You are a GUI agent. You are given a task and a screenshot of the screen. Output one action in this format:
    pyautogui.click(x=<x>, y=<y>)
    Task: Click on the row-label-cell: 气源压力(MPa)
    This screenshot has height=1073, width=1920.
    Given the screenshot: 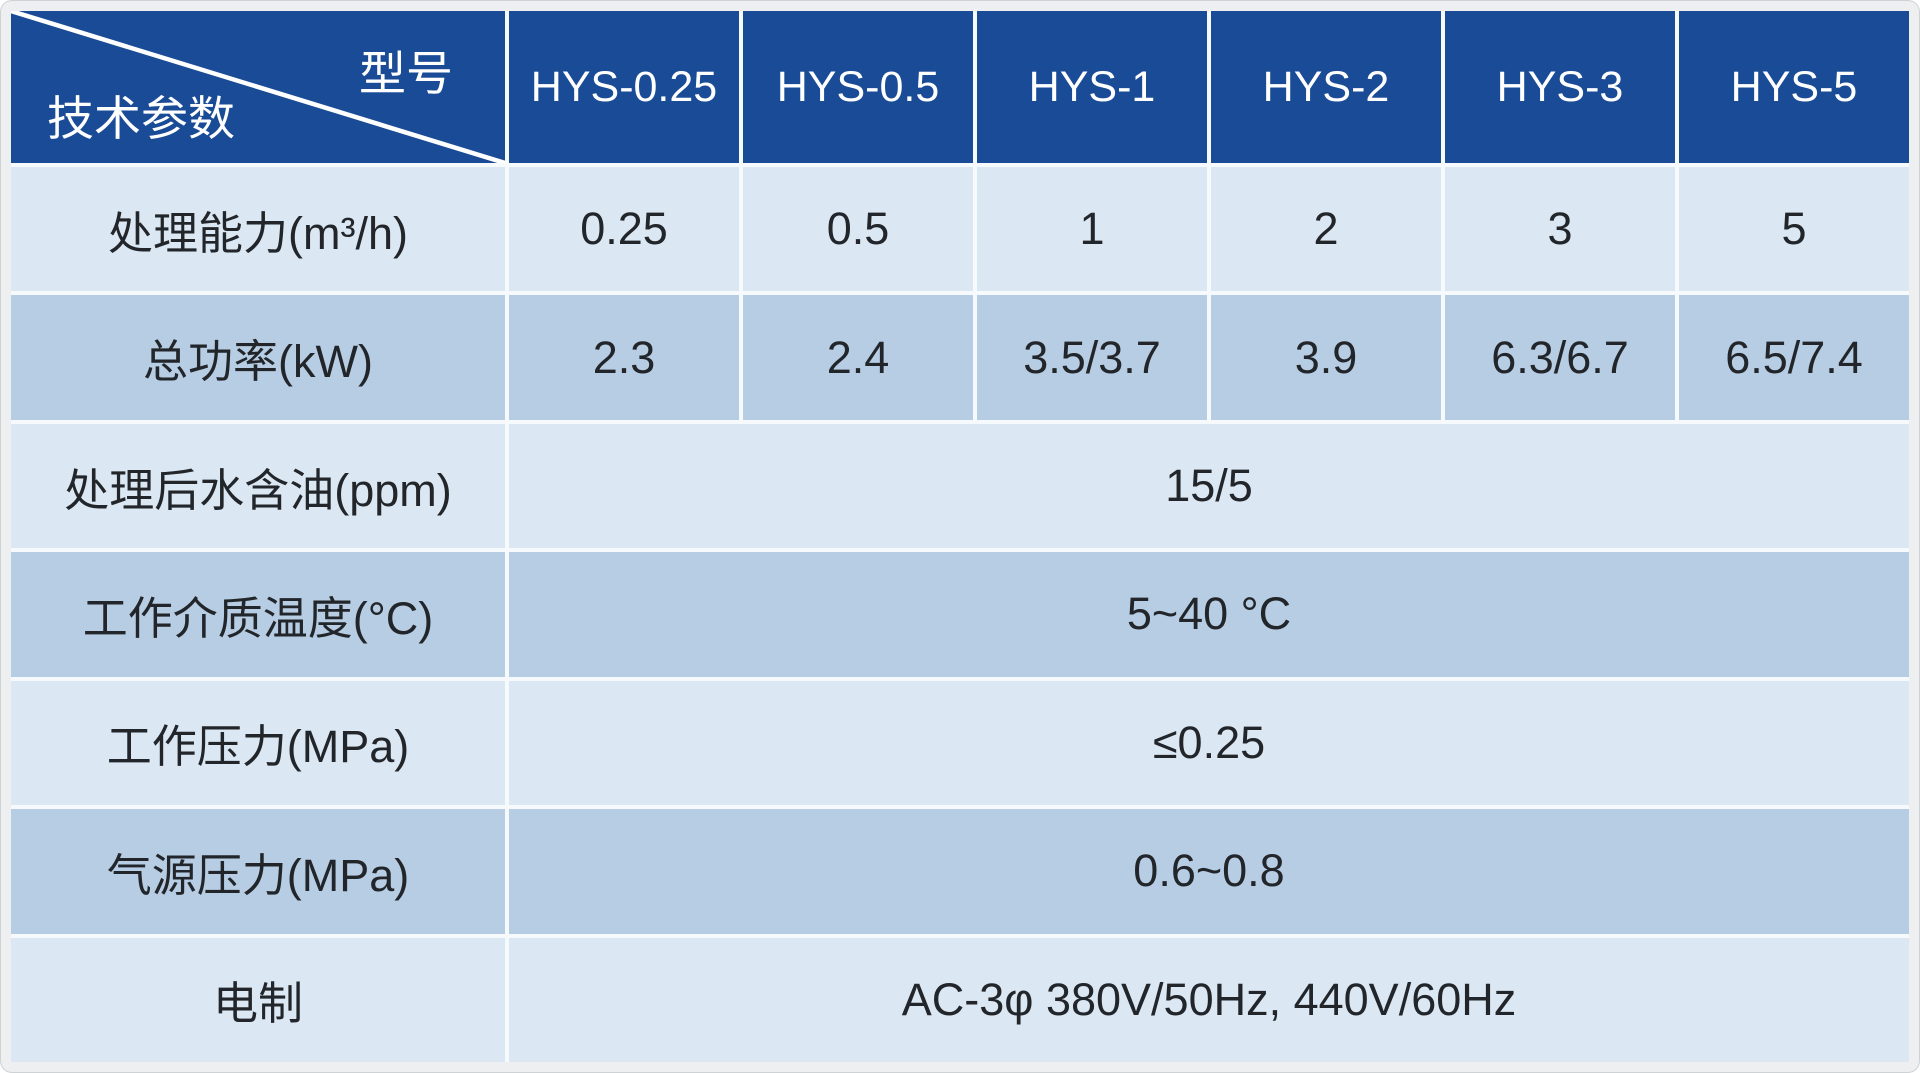 What is the action you would take?
    pyautogui.click(x=258, y=871)
    